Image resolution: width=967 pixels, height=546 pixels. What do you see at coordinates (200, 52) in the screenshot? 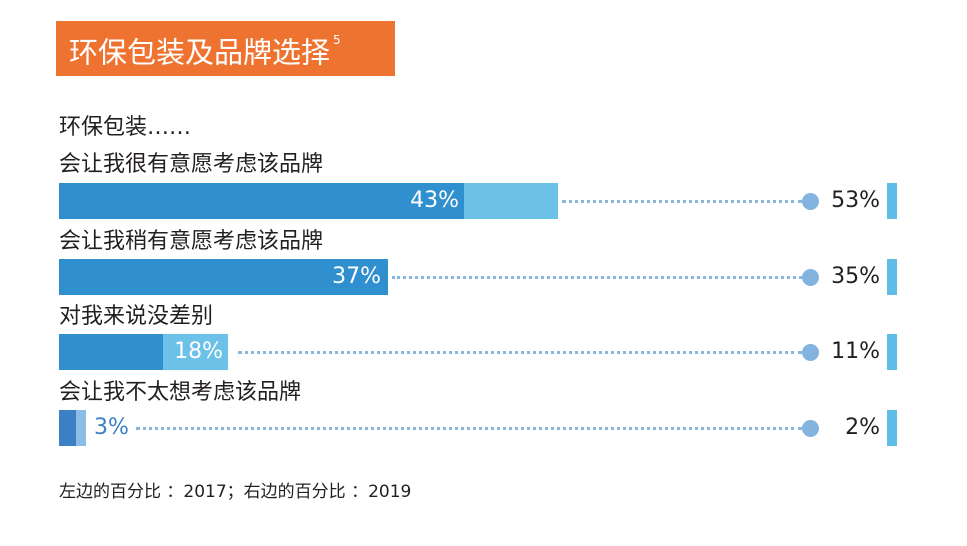
I see `title-text: 环保包装及品牌选择` at bounding box center [200, 52].